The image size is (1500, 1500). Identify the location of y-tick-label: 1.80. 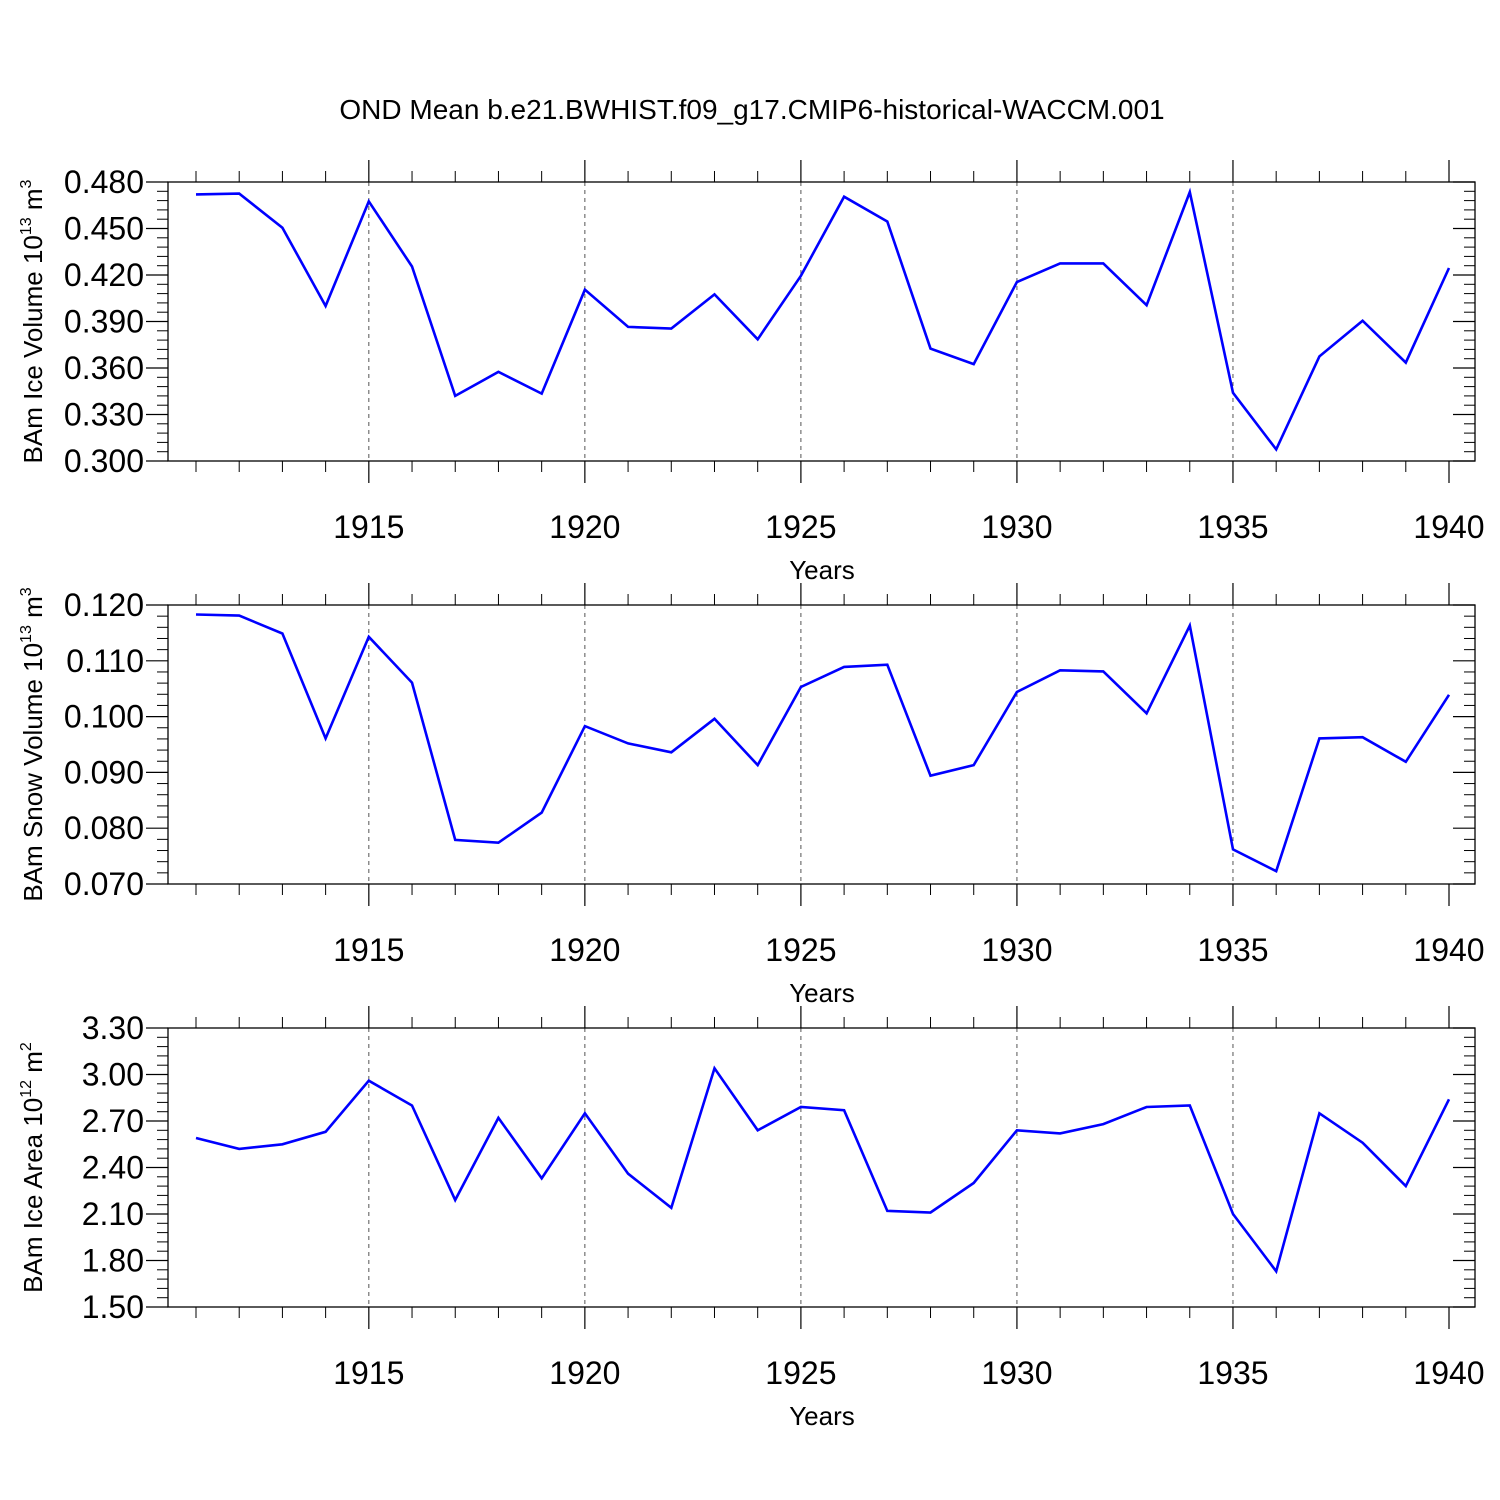
(113, 1261).